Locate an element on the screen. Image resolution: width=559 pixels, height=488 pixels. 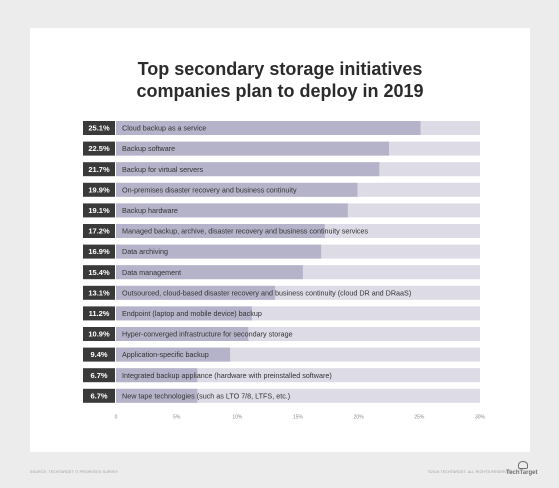
source-note: SOURCE: TECHTARGET IT PRIORITIES SURVEY is located at coordinates (74, 472).